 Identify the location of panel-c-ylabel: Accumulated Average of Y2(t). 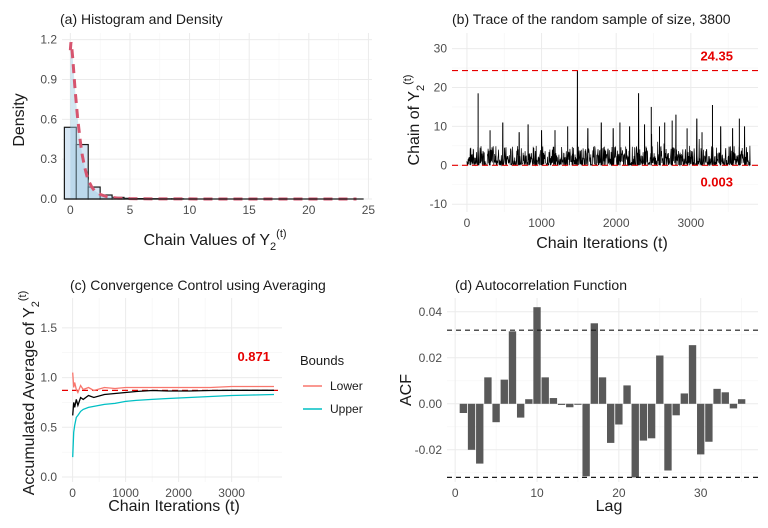
(29, 393).